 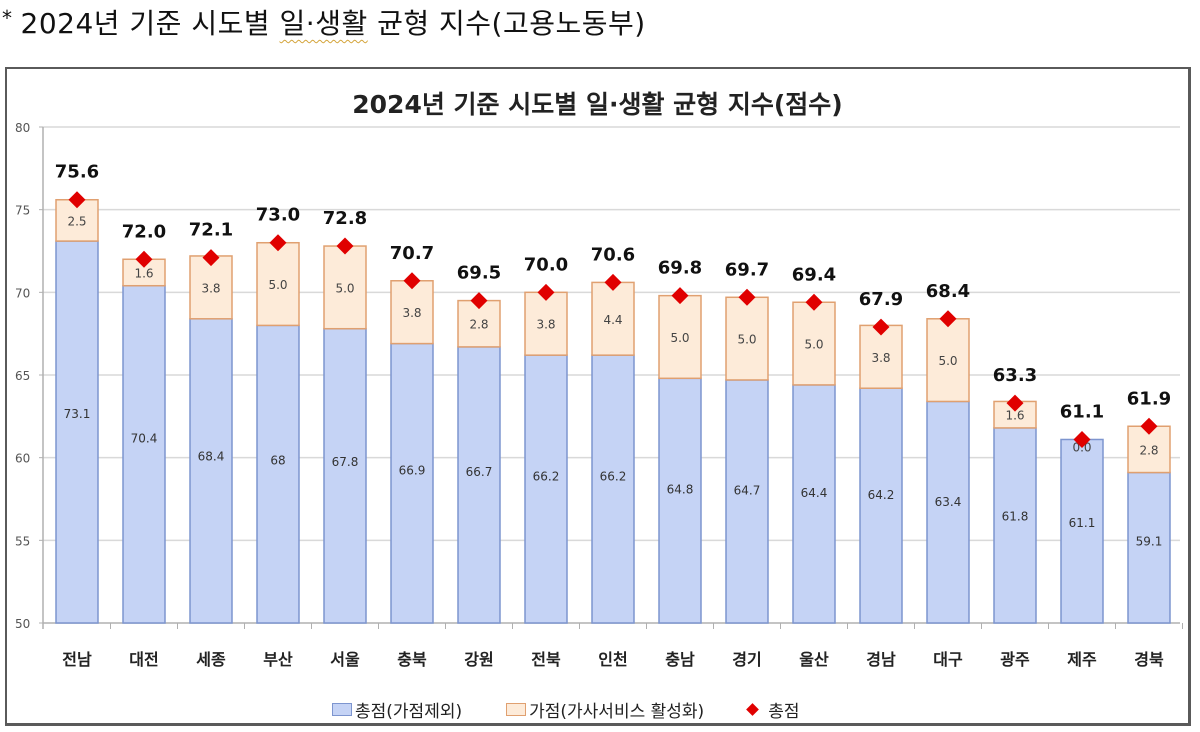 What do you see at coordinates (948, 291) in the screenshot?
I see `total-value-label: 68.4` at bounding box center [948, 291].